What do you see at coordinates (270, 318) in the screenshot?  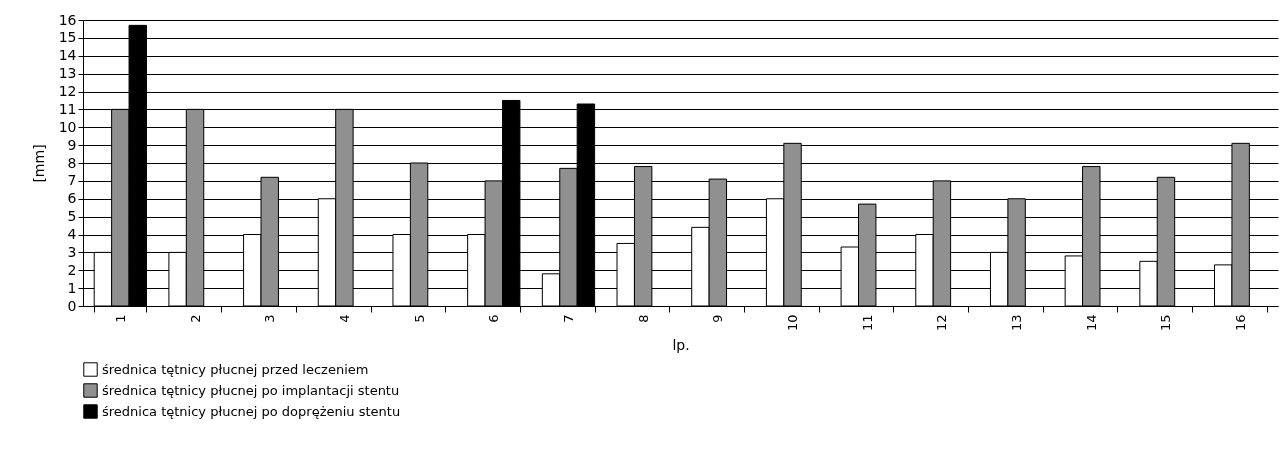 I see `x-tick-label: 3` at bounding box center [270, 318].